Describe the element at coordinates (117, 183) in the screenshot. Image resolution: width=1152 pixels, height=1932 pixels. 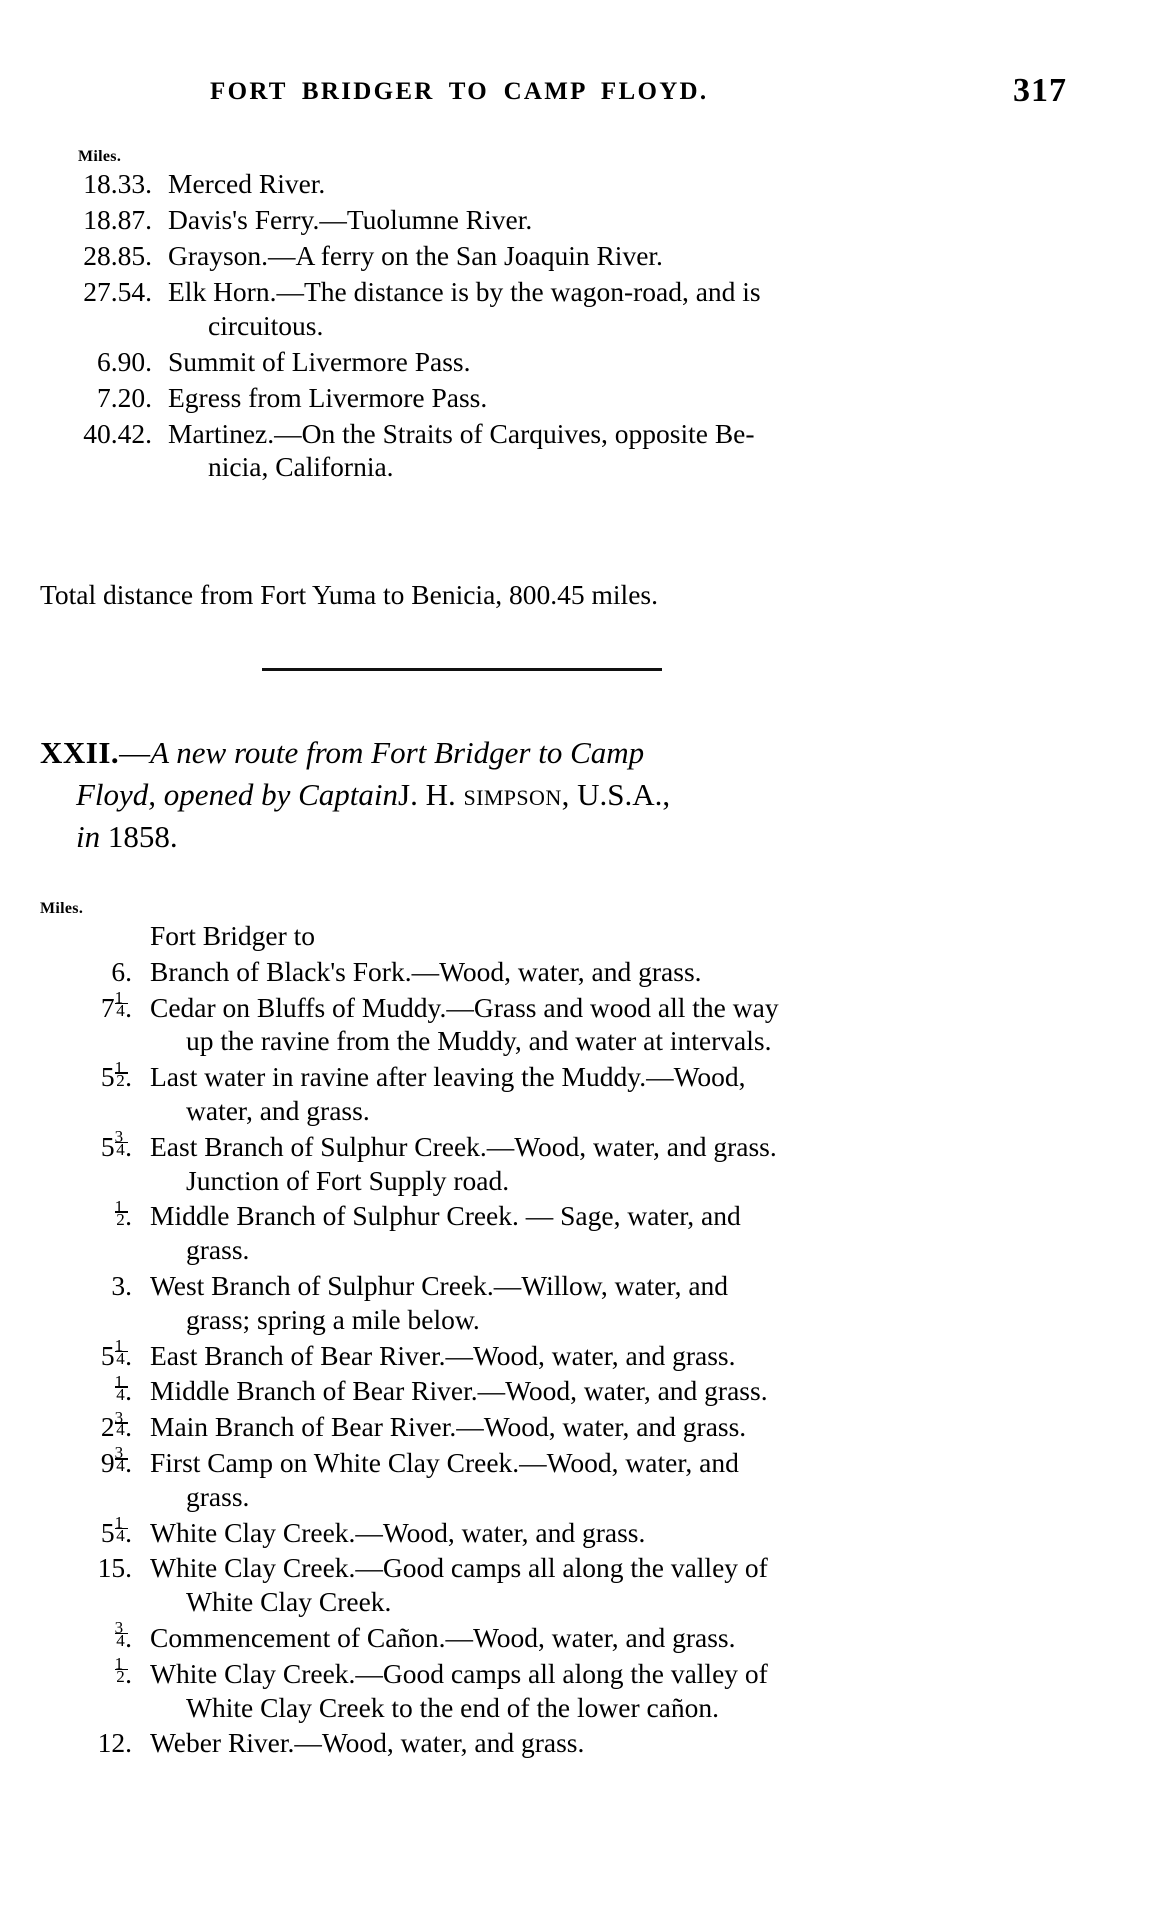
I see `entry-distance: 18.33.` at that location.